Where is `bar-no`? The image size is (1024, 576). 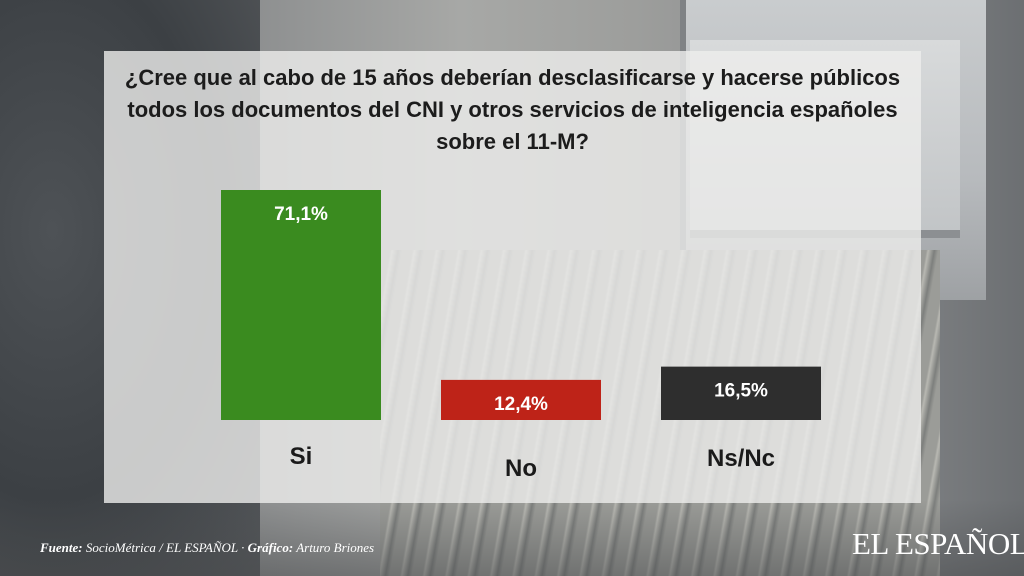 bar-no is located at coordinates (521, 399).